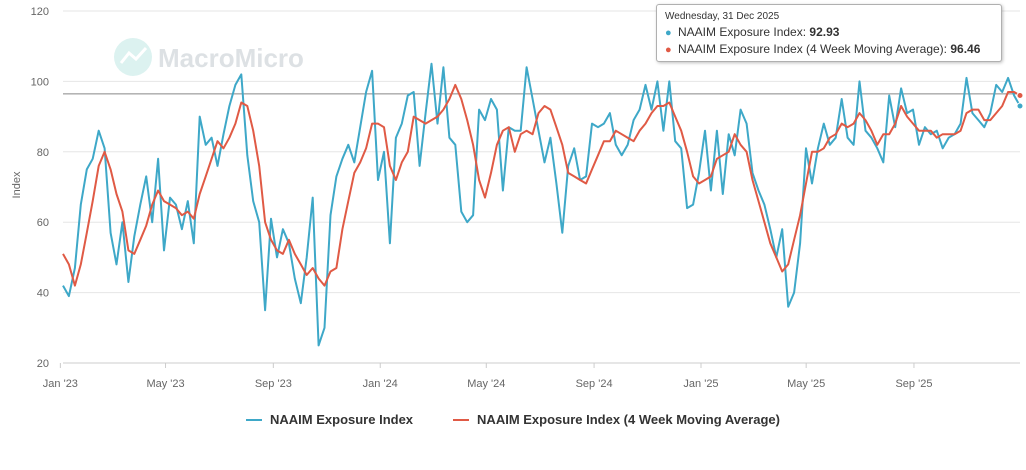 This screenshot has width=1026, height=470. What do you see at coordinates (43, 223) in the screenshot?
I see `y-tick-label: 60` at bounding box center [43, 223].